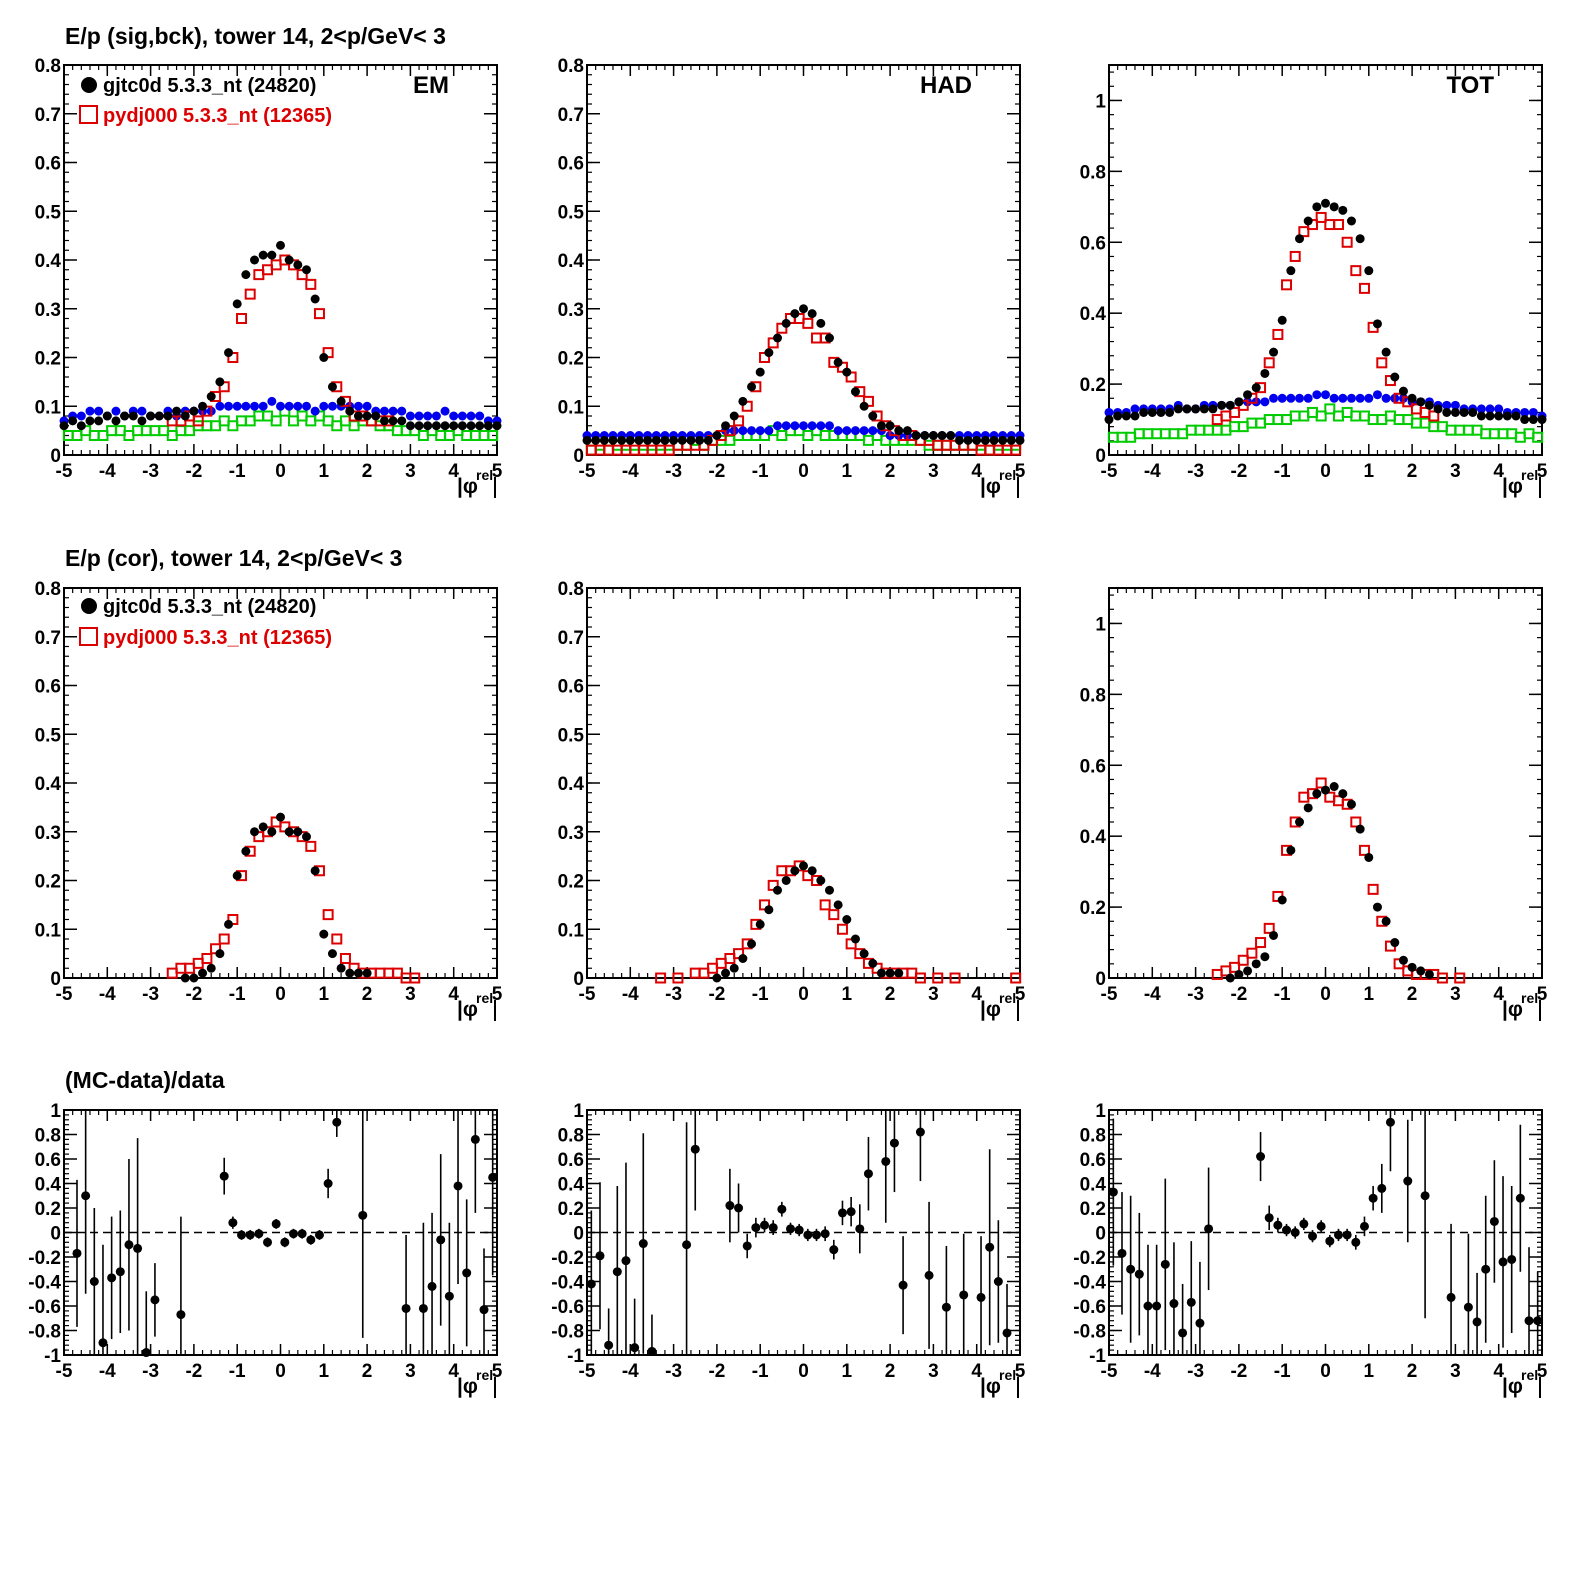  Describe the element at coordinates (716, 1371) in the screenshot. I see `x-tick-label: -2` at that location.